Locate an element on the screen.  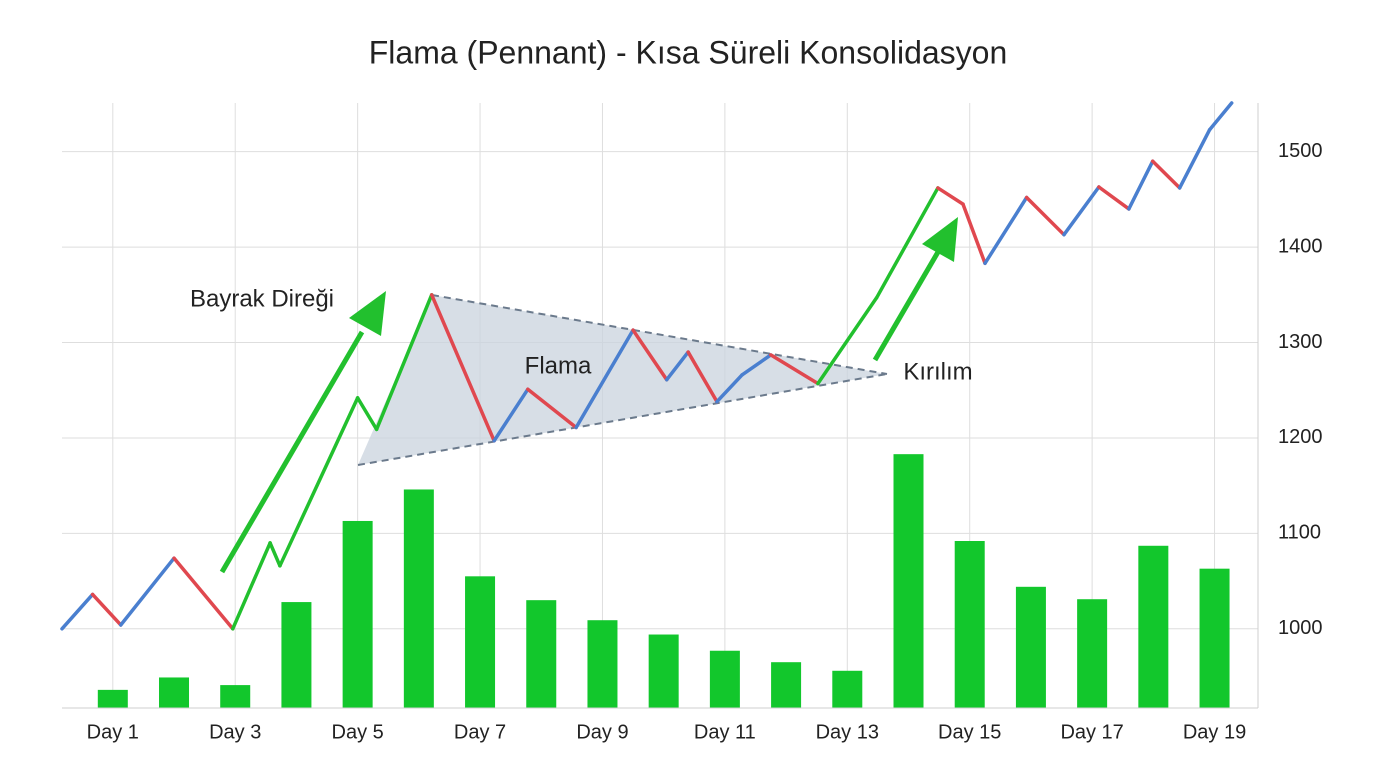
pennant-lower is located at coordinates (622, 419).